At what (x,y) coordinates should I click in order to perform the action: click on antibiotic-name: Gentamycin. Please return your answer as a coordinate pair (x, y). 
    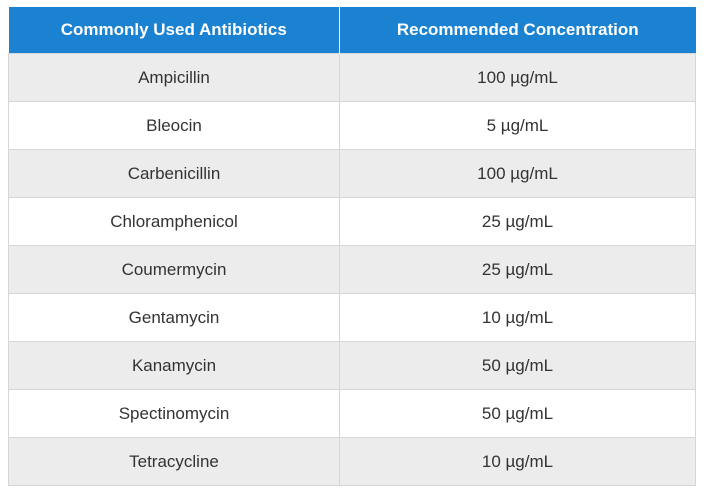
    Looking at the image, I should click on (174, 317).